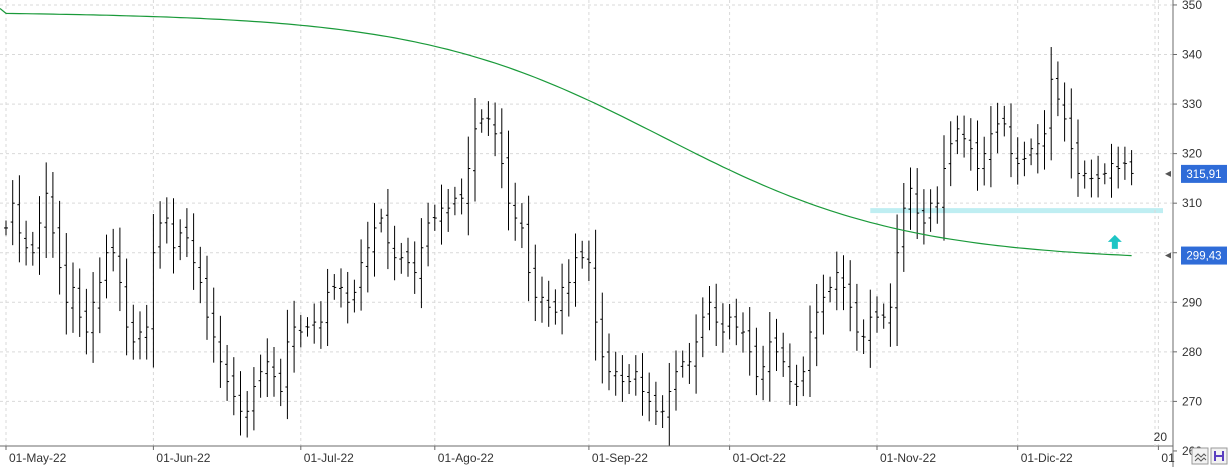 The image size is (1230, 472). I want to click on zoom-toggle-button, so click(1200, 456).